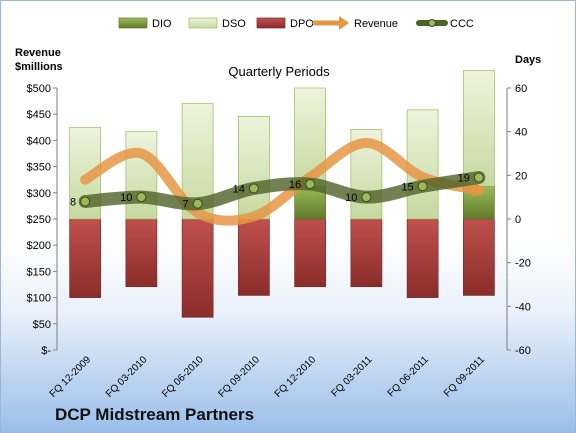  What do you see at coordinates (407, 187) in the screenshot?
I see `ccc-data-label: 15` at bounding box center [407, 187].